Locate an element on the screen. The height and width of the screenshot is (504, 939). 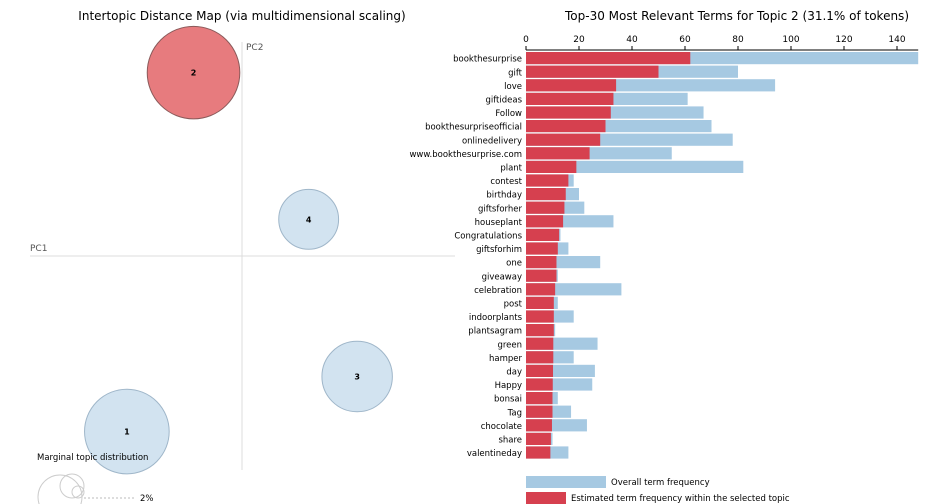
x-tick-label: 100 is located at coordinates (790, 40).